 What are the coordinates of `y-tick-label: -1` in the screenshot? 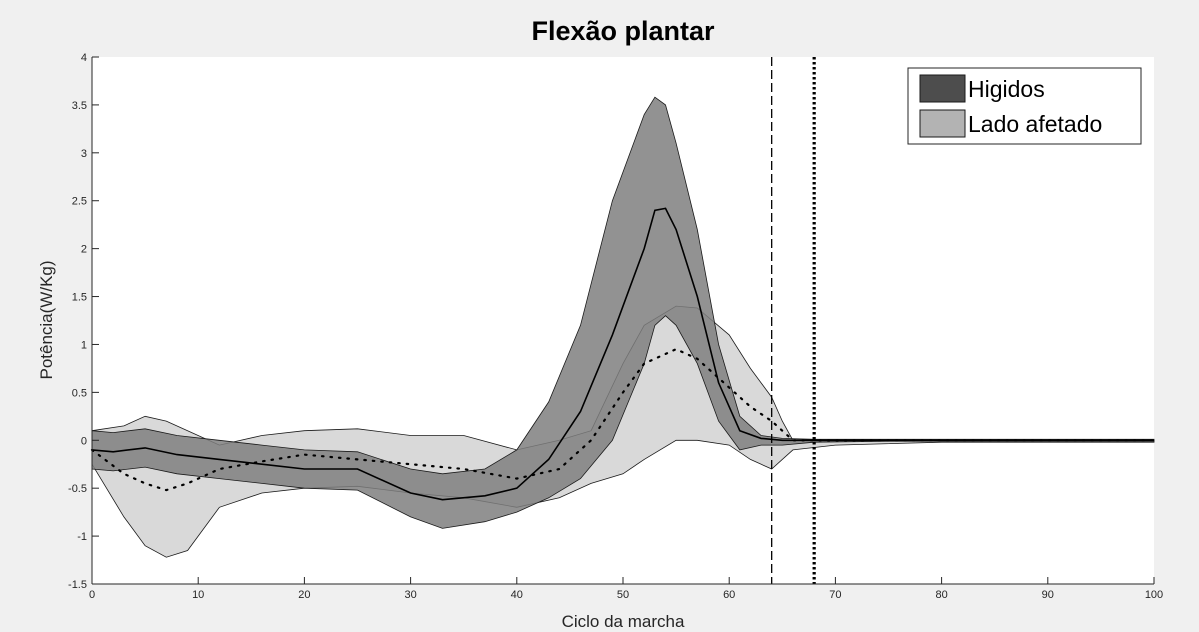 It's located at (82, 537).